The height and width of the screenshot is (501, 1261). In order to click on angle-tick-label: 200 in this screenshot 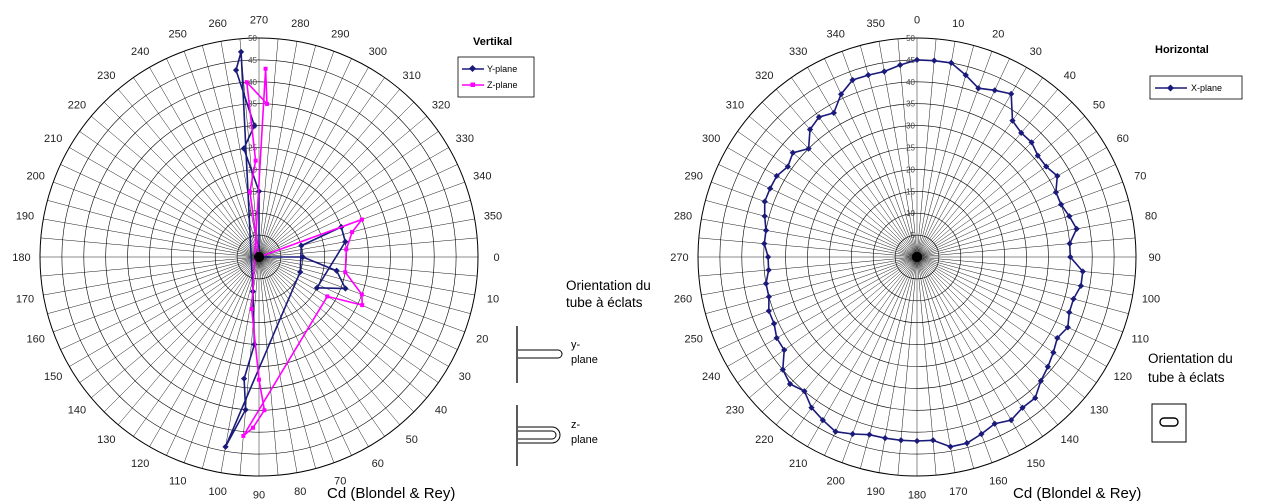, I will do `click(36, 177)`.